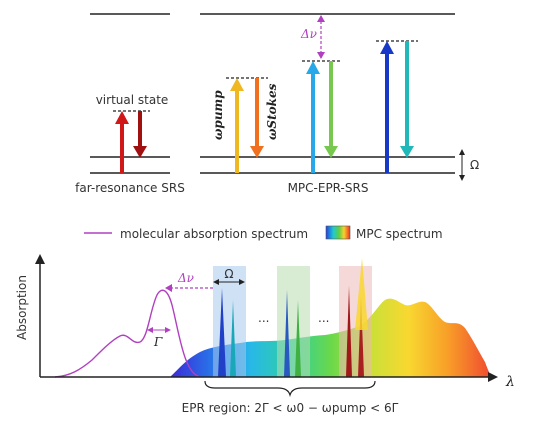 The height and width of the screenshot is (423, 554). What do you see at coordinates (132, 100) in the screenshot?
I see `virtual-state-label: virtual state` at bounding box center [132, 100].